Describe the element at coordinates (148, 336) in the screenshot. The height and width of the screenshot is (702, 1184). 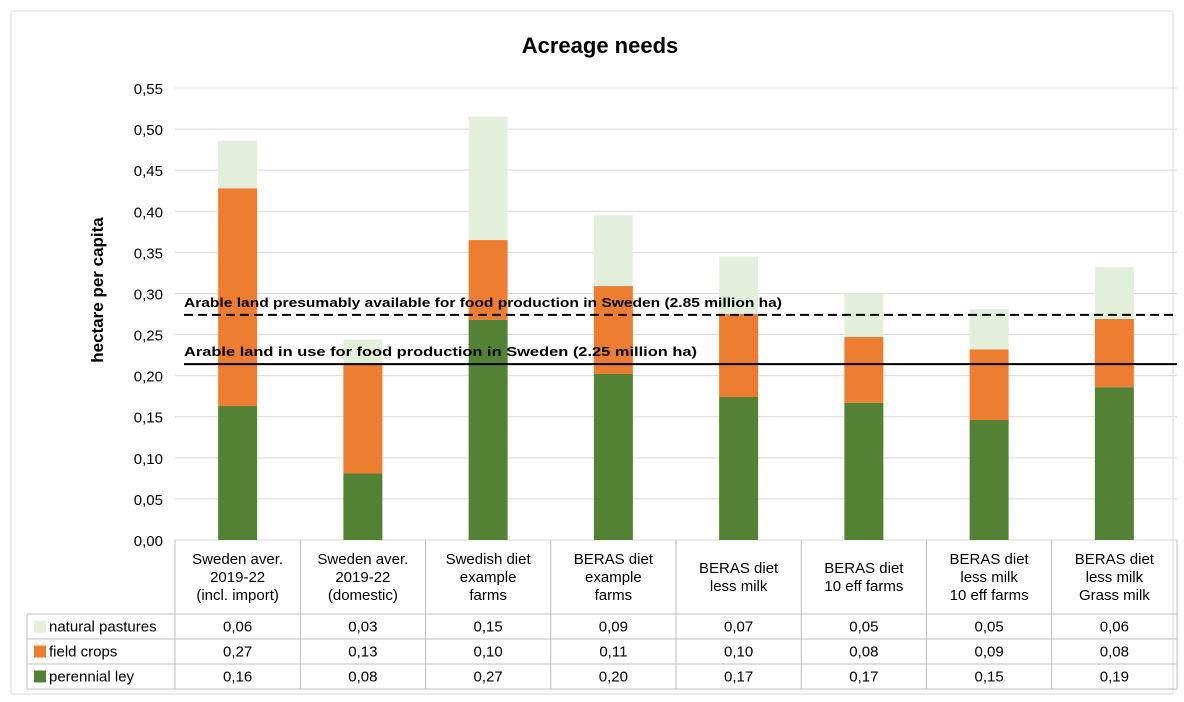
I see `y-tick-label: 0,25` at that location.